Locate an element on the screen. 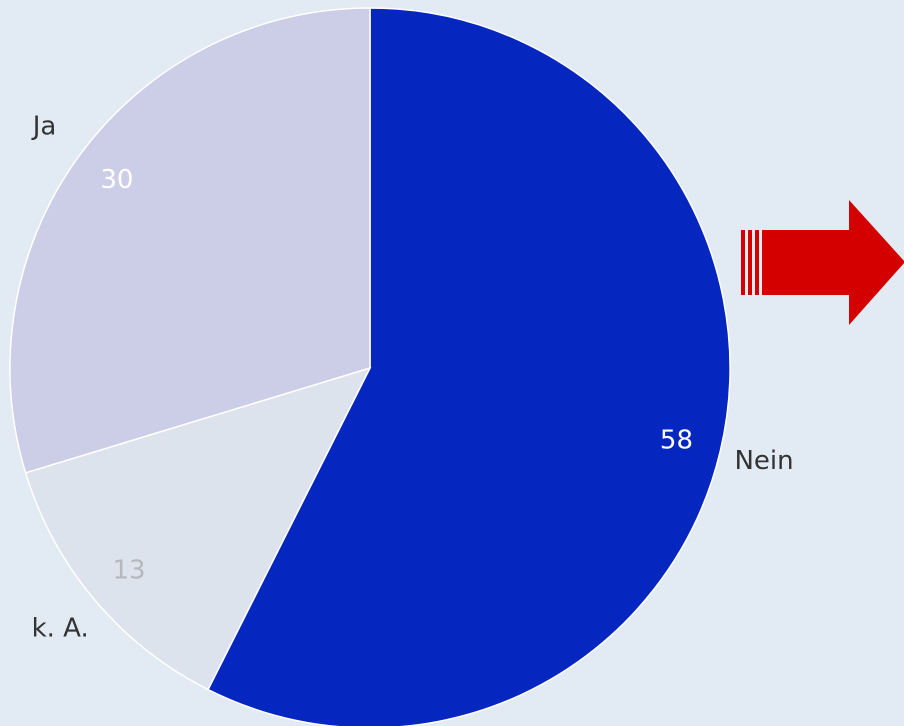 The height and width of the screenshot is (726, 904). value-label: 58 is located at coordinates (676, 440).